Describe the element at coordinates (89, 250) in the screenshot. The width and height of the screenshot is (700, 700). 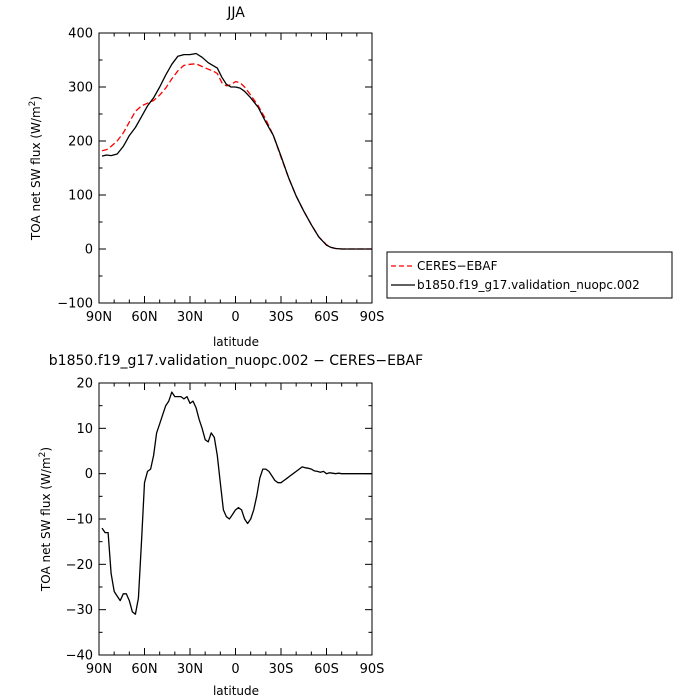
I see `top-y-tick-label: 0` at that location.